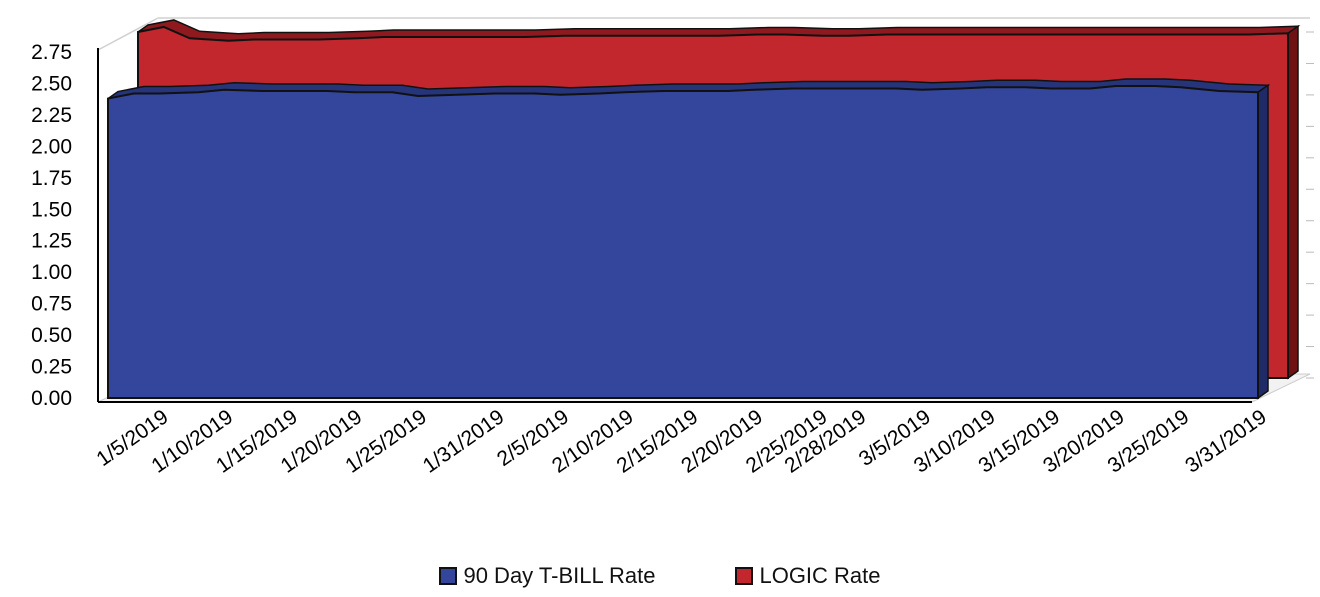  Describe the element at coordinates (660, 576) in the screenshot. I see `chart-legend: 90 Day T-BILL Rate LOGIC Rate` at that location.